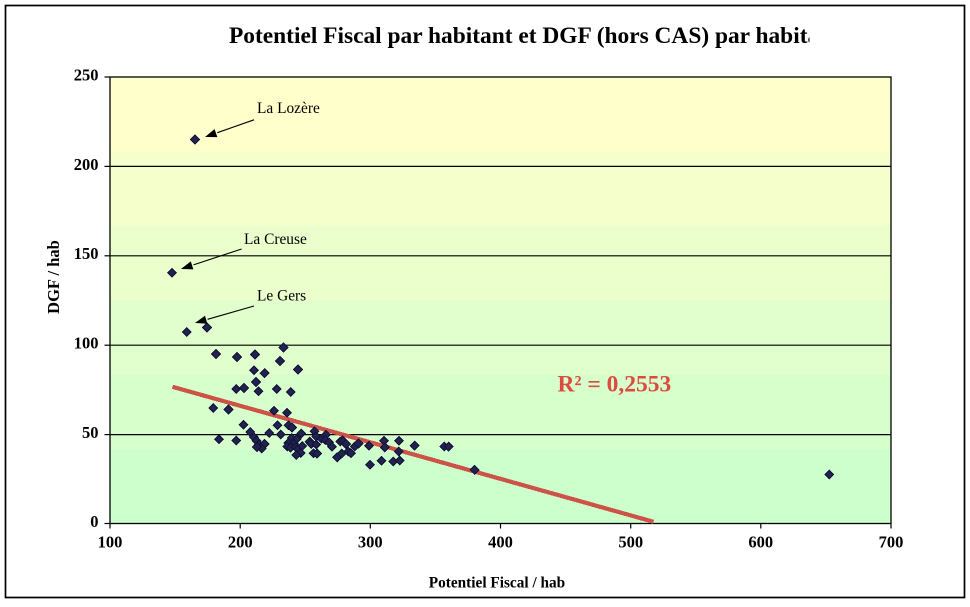  I want to click on svg-text: R² = 0,2553, so click(615, 385).